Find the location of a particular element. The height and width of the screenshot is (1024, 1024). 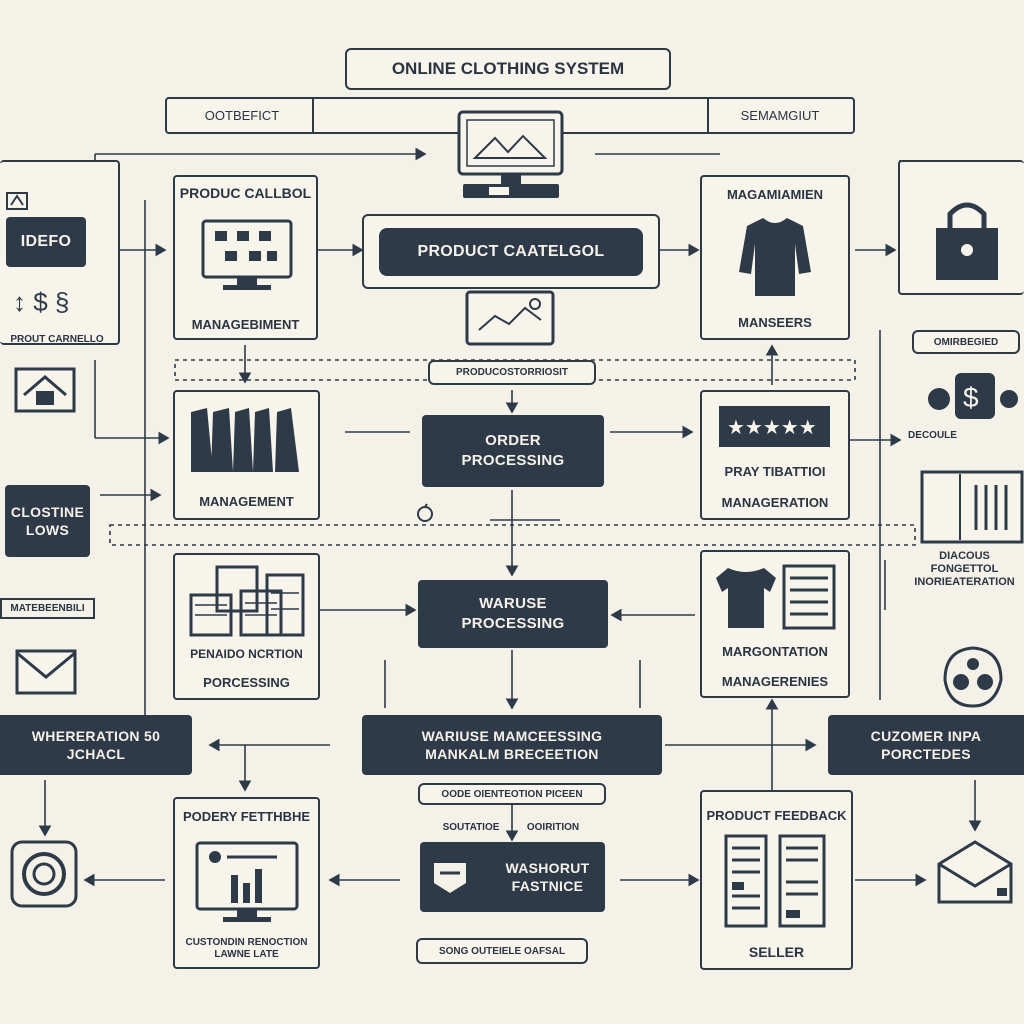

top-bar-left-label: OOTBEFICT is located at coordinates (242, 115).